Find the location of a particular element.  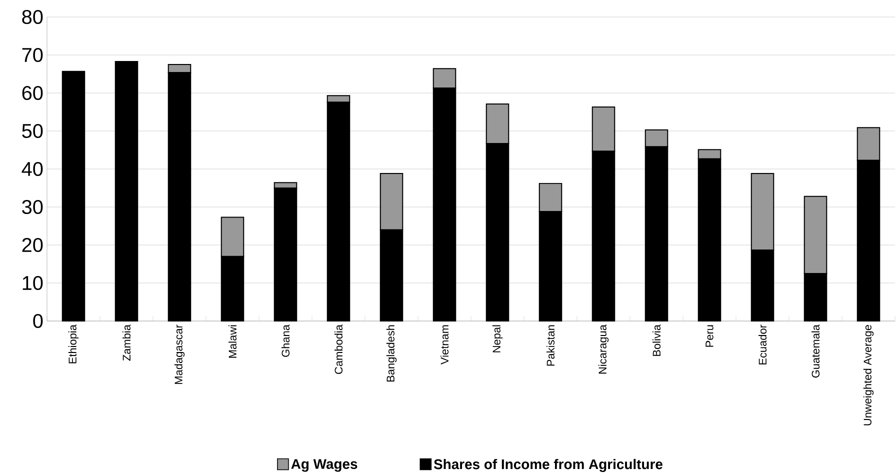

x-tick-label: Ghana is located at coordinates (285, 340).